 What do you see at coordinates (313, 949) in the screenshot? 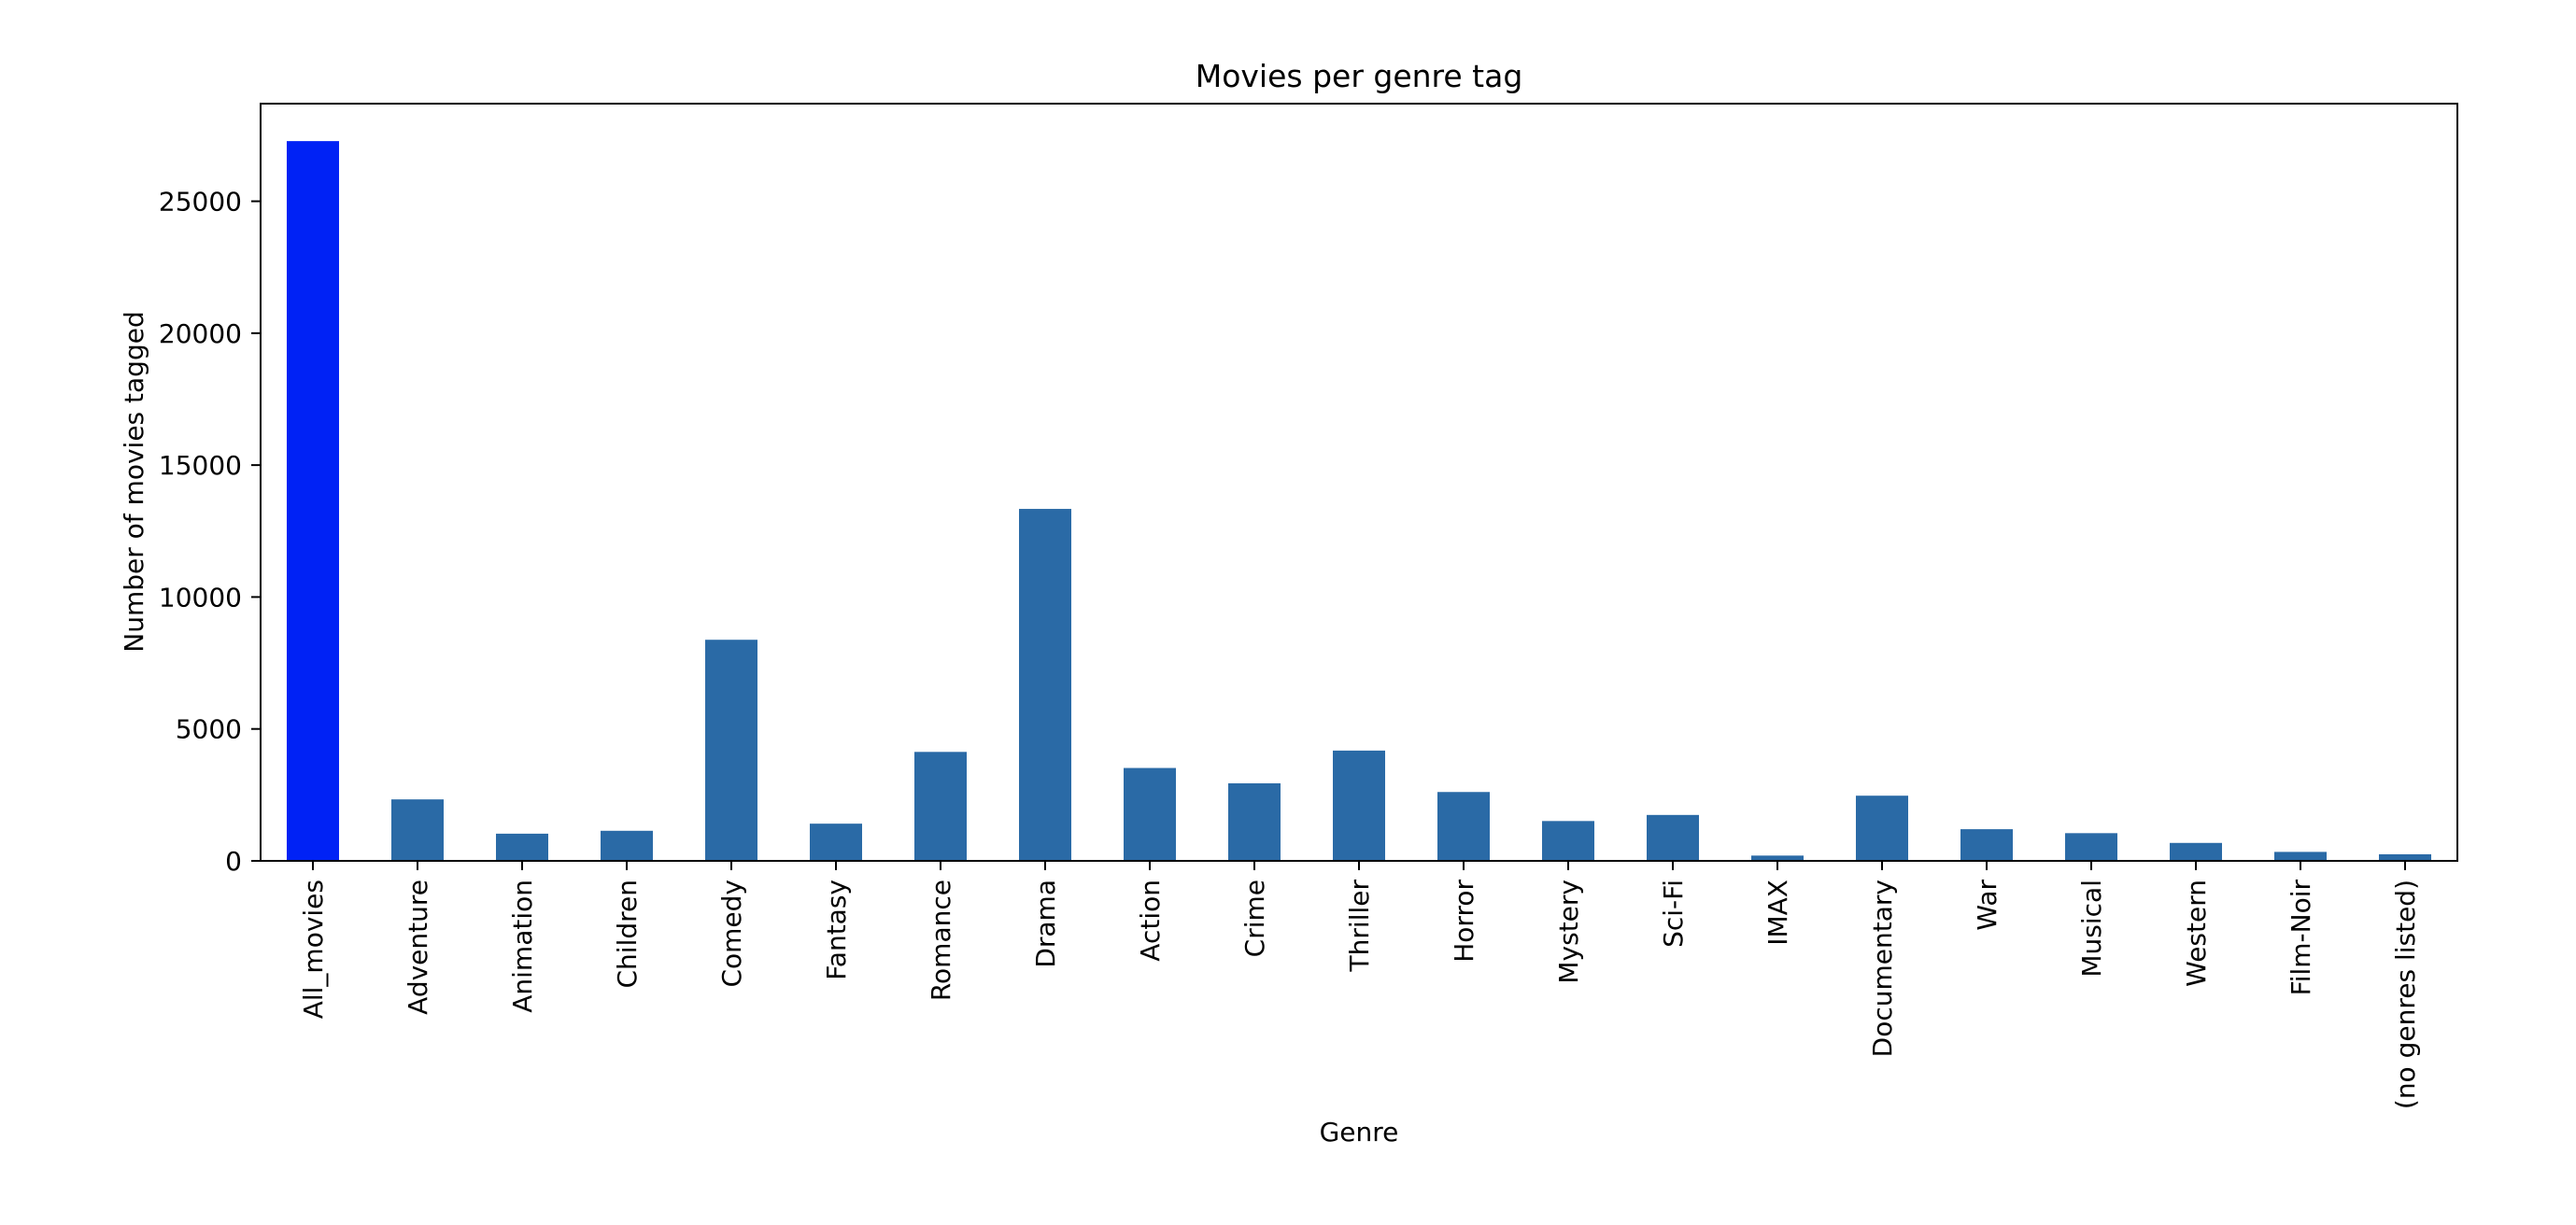
I see `x-tick-label: All_movies` at bounding box center [313, 949].